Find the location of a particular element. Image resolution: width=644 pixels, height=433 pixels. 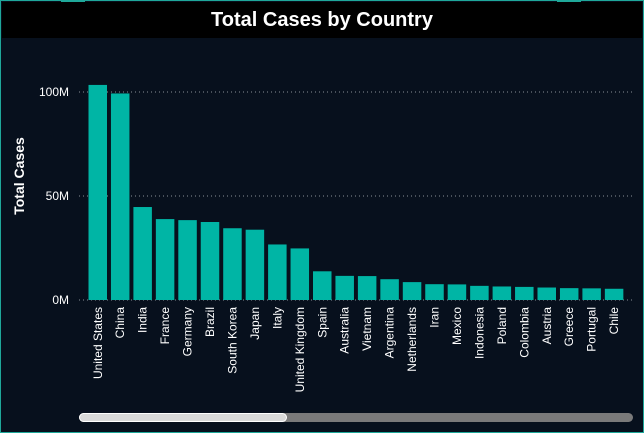

x-tick-label: India is located at coordinates (143, 320).